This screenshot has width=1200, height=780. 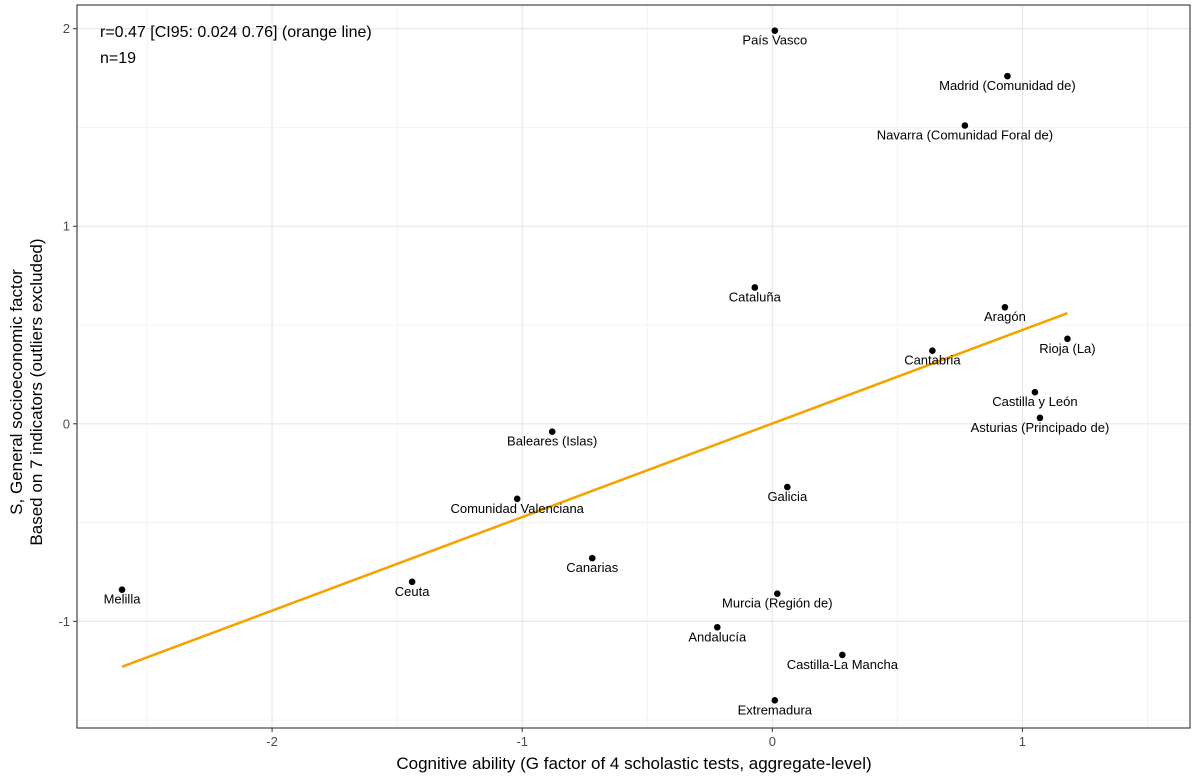 I want to click on point-label: Castilla y León, so click(x=1034, y=401).